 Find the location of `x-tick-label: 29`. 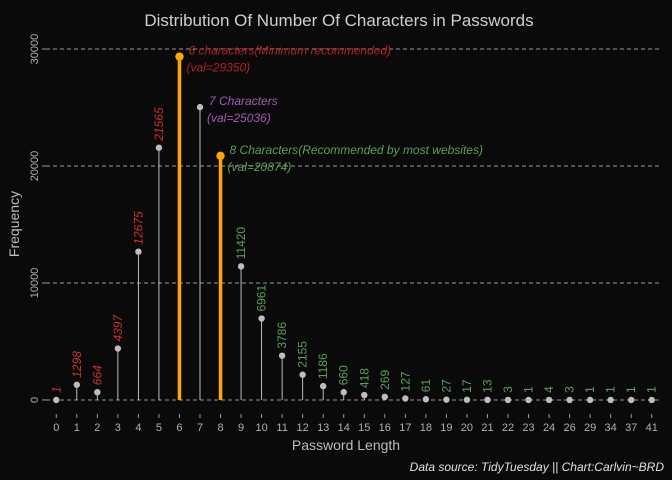

x-tick-label: 29 is located at coordinates (590, 428).